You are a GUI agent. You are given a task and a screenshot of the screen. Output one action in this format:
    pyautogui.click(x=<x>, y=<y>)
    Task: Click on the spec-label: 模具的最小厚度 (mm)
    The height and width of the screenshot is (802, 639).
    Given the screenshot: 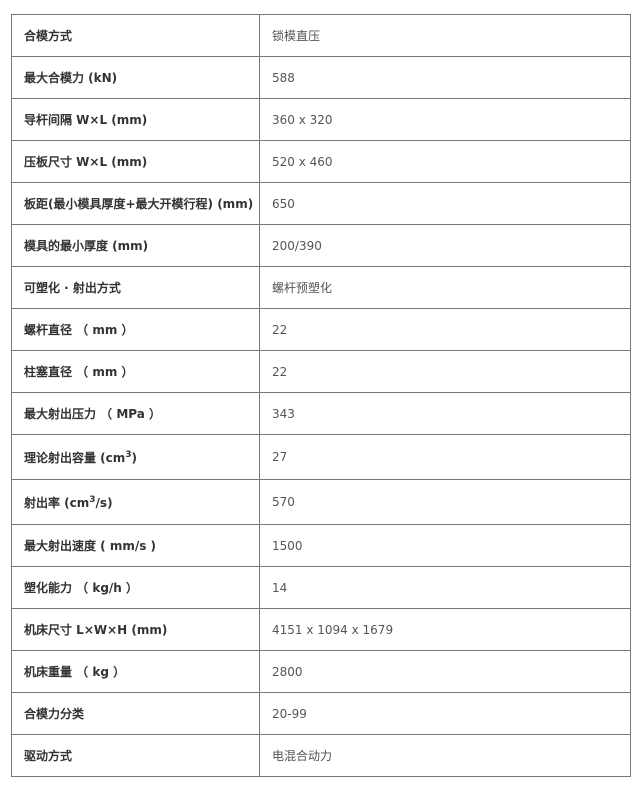 What is the action you would take?
    pyautogui.click(x=135, y=245)
    